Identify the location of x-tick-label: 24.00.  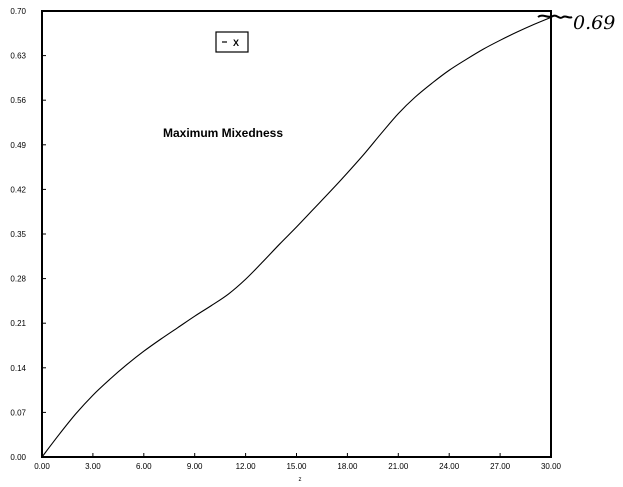
(449, 466).